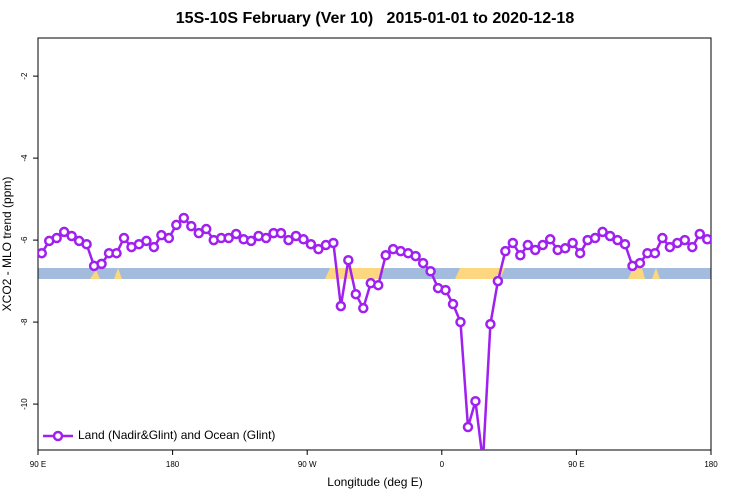 The image size is (750, 500). What do you see at coordinates (24, 158) in the screenshot?
I see `y-tick-label: -4` at bounding box center [24, 158].